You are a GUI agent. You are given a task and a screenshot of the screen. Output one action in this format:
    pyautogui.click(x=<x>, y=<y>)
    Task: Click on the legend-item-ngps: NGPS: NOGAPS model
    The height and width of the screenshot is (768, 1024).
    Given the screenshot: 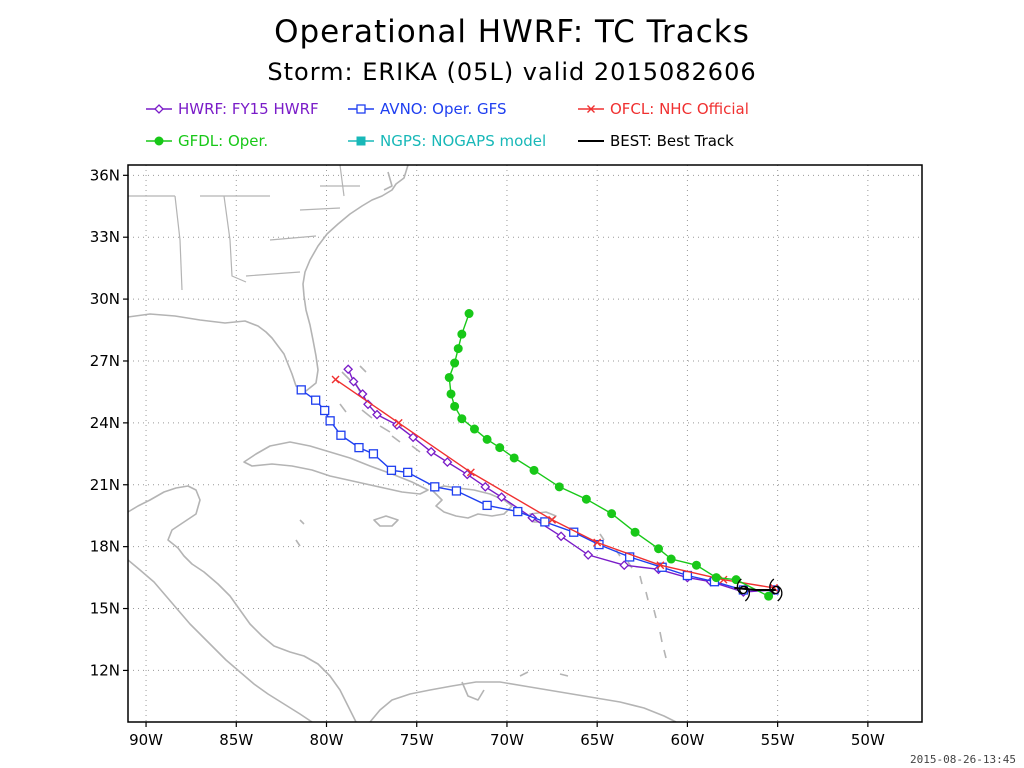 What is the action you would take?
    pyautogui.click(x=447, y=141)
    